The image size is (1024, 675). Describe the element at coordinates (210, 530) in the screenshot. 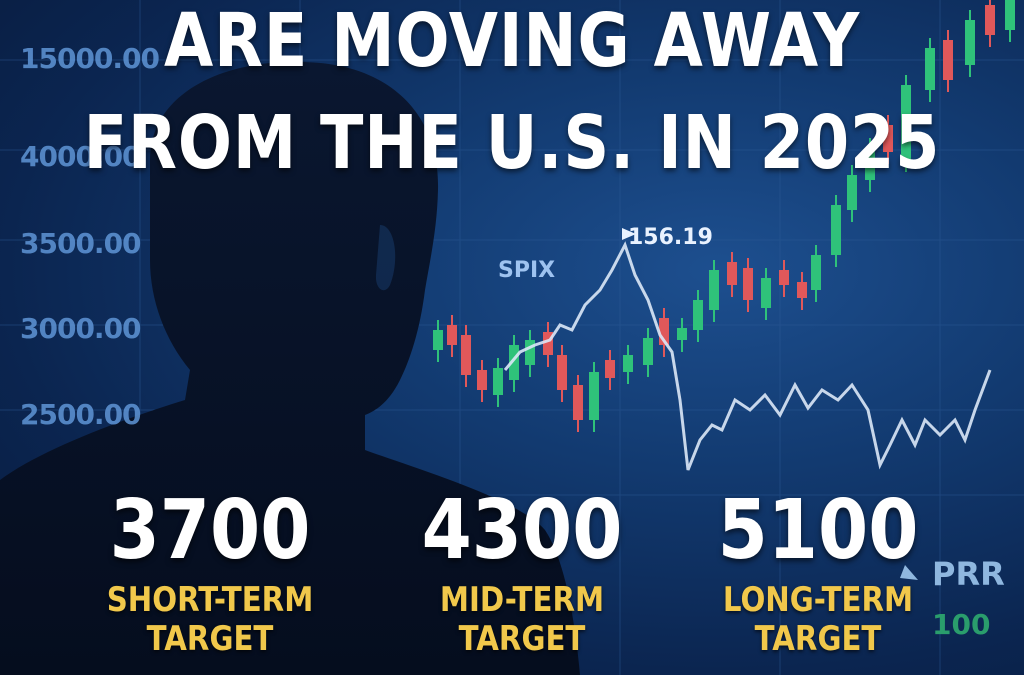

I see `target-value: 3700` at that location.